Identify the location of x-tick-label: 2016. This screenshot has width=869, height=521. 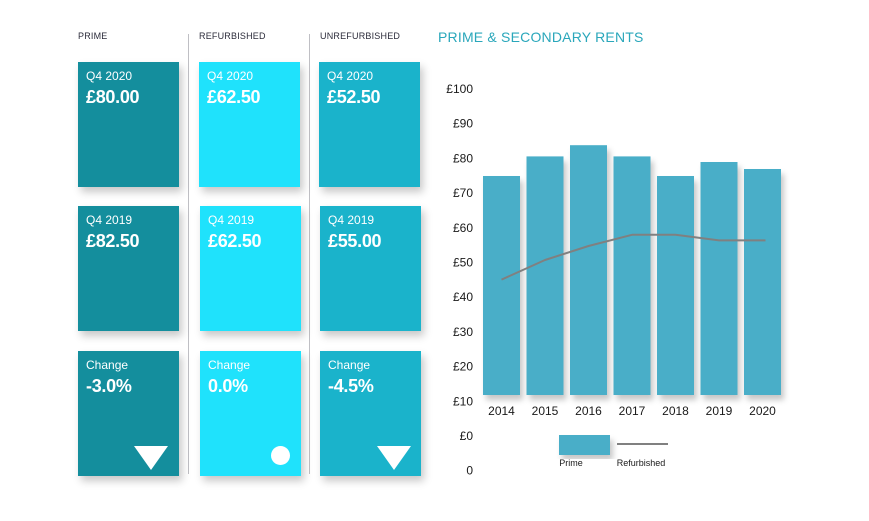
(588, 411).